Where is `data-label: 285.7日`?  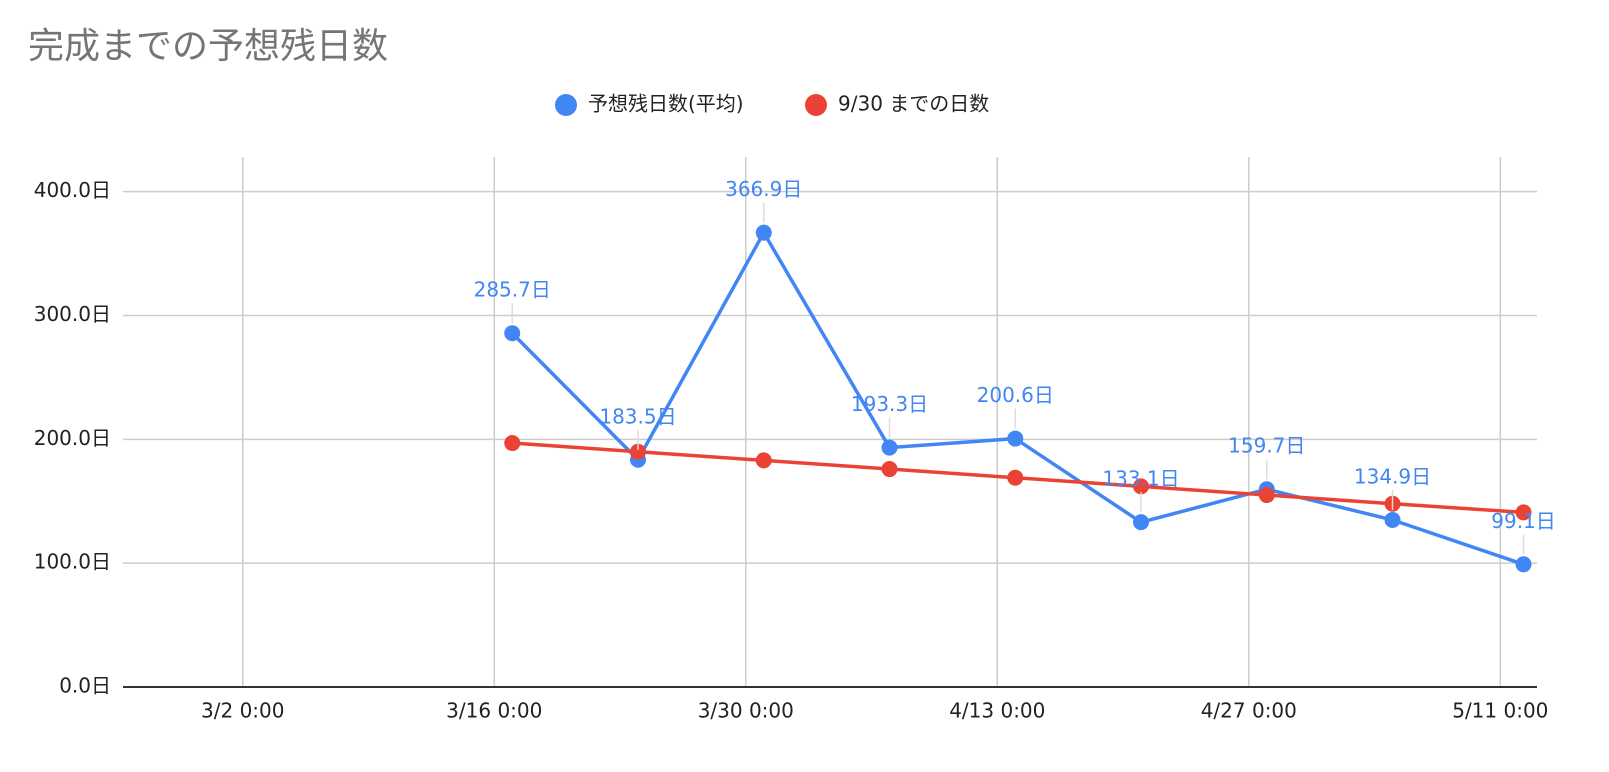
data-label: 285.7日 is located at coordinates (512, 290).